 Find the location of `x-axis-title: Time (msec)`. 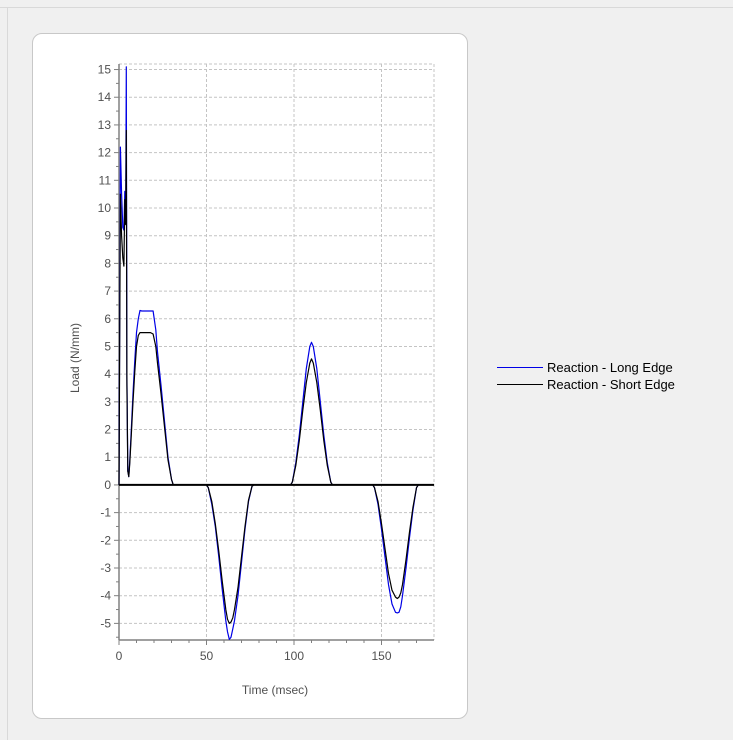

x-axis-title: Time (msec) is located at coordinates (275, 690).